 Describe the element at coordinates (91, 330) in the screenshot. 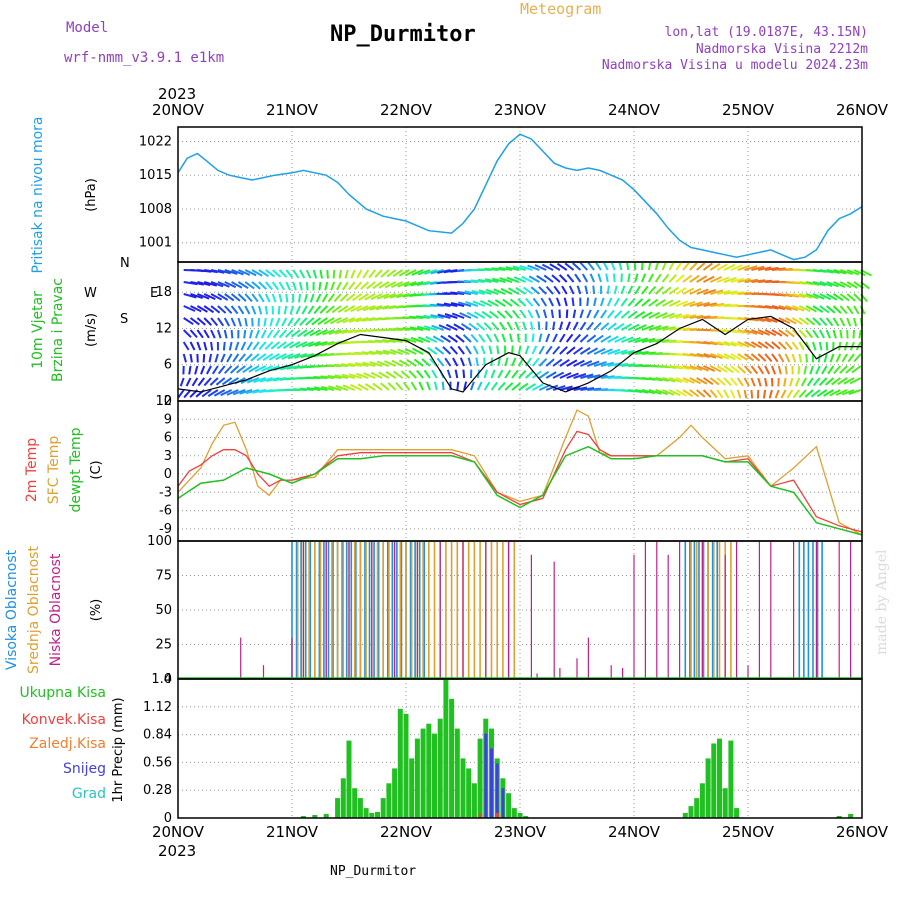

I see `wind-unit-label: (m/s)` at that location.